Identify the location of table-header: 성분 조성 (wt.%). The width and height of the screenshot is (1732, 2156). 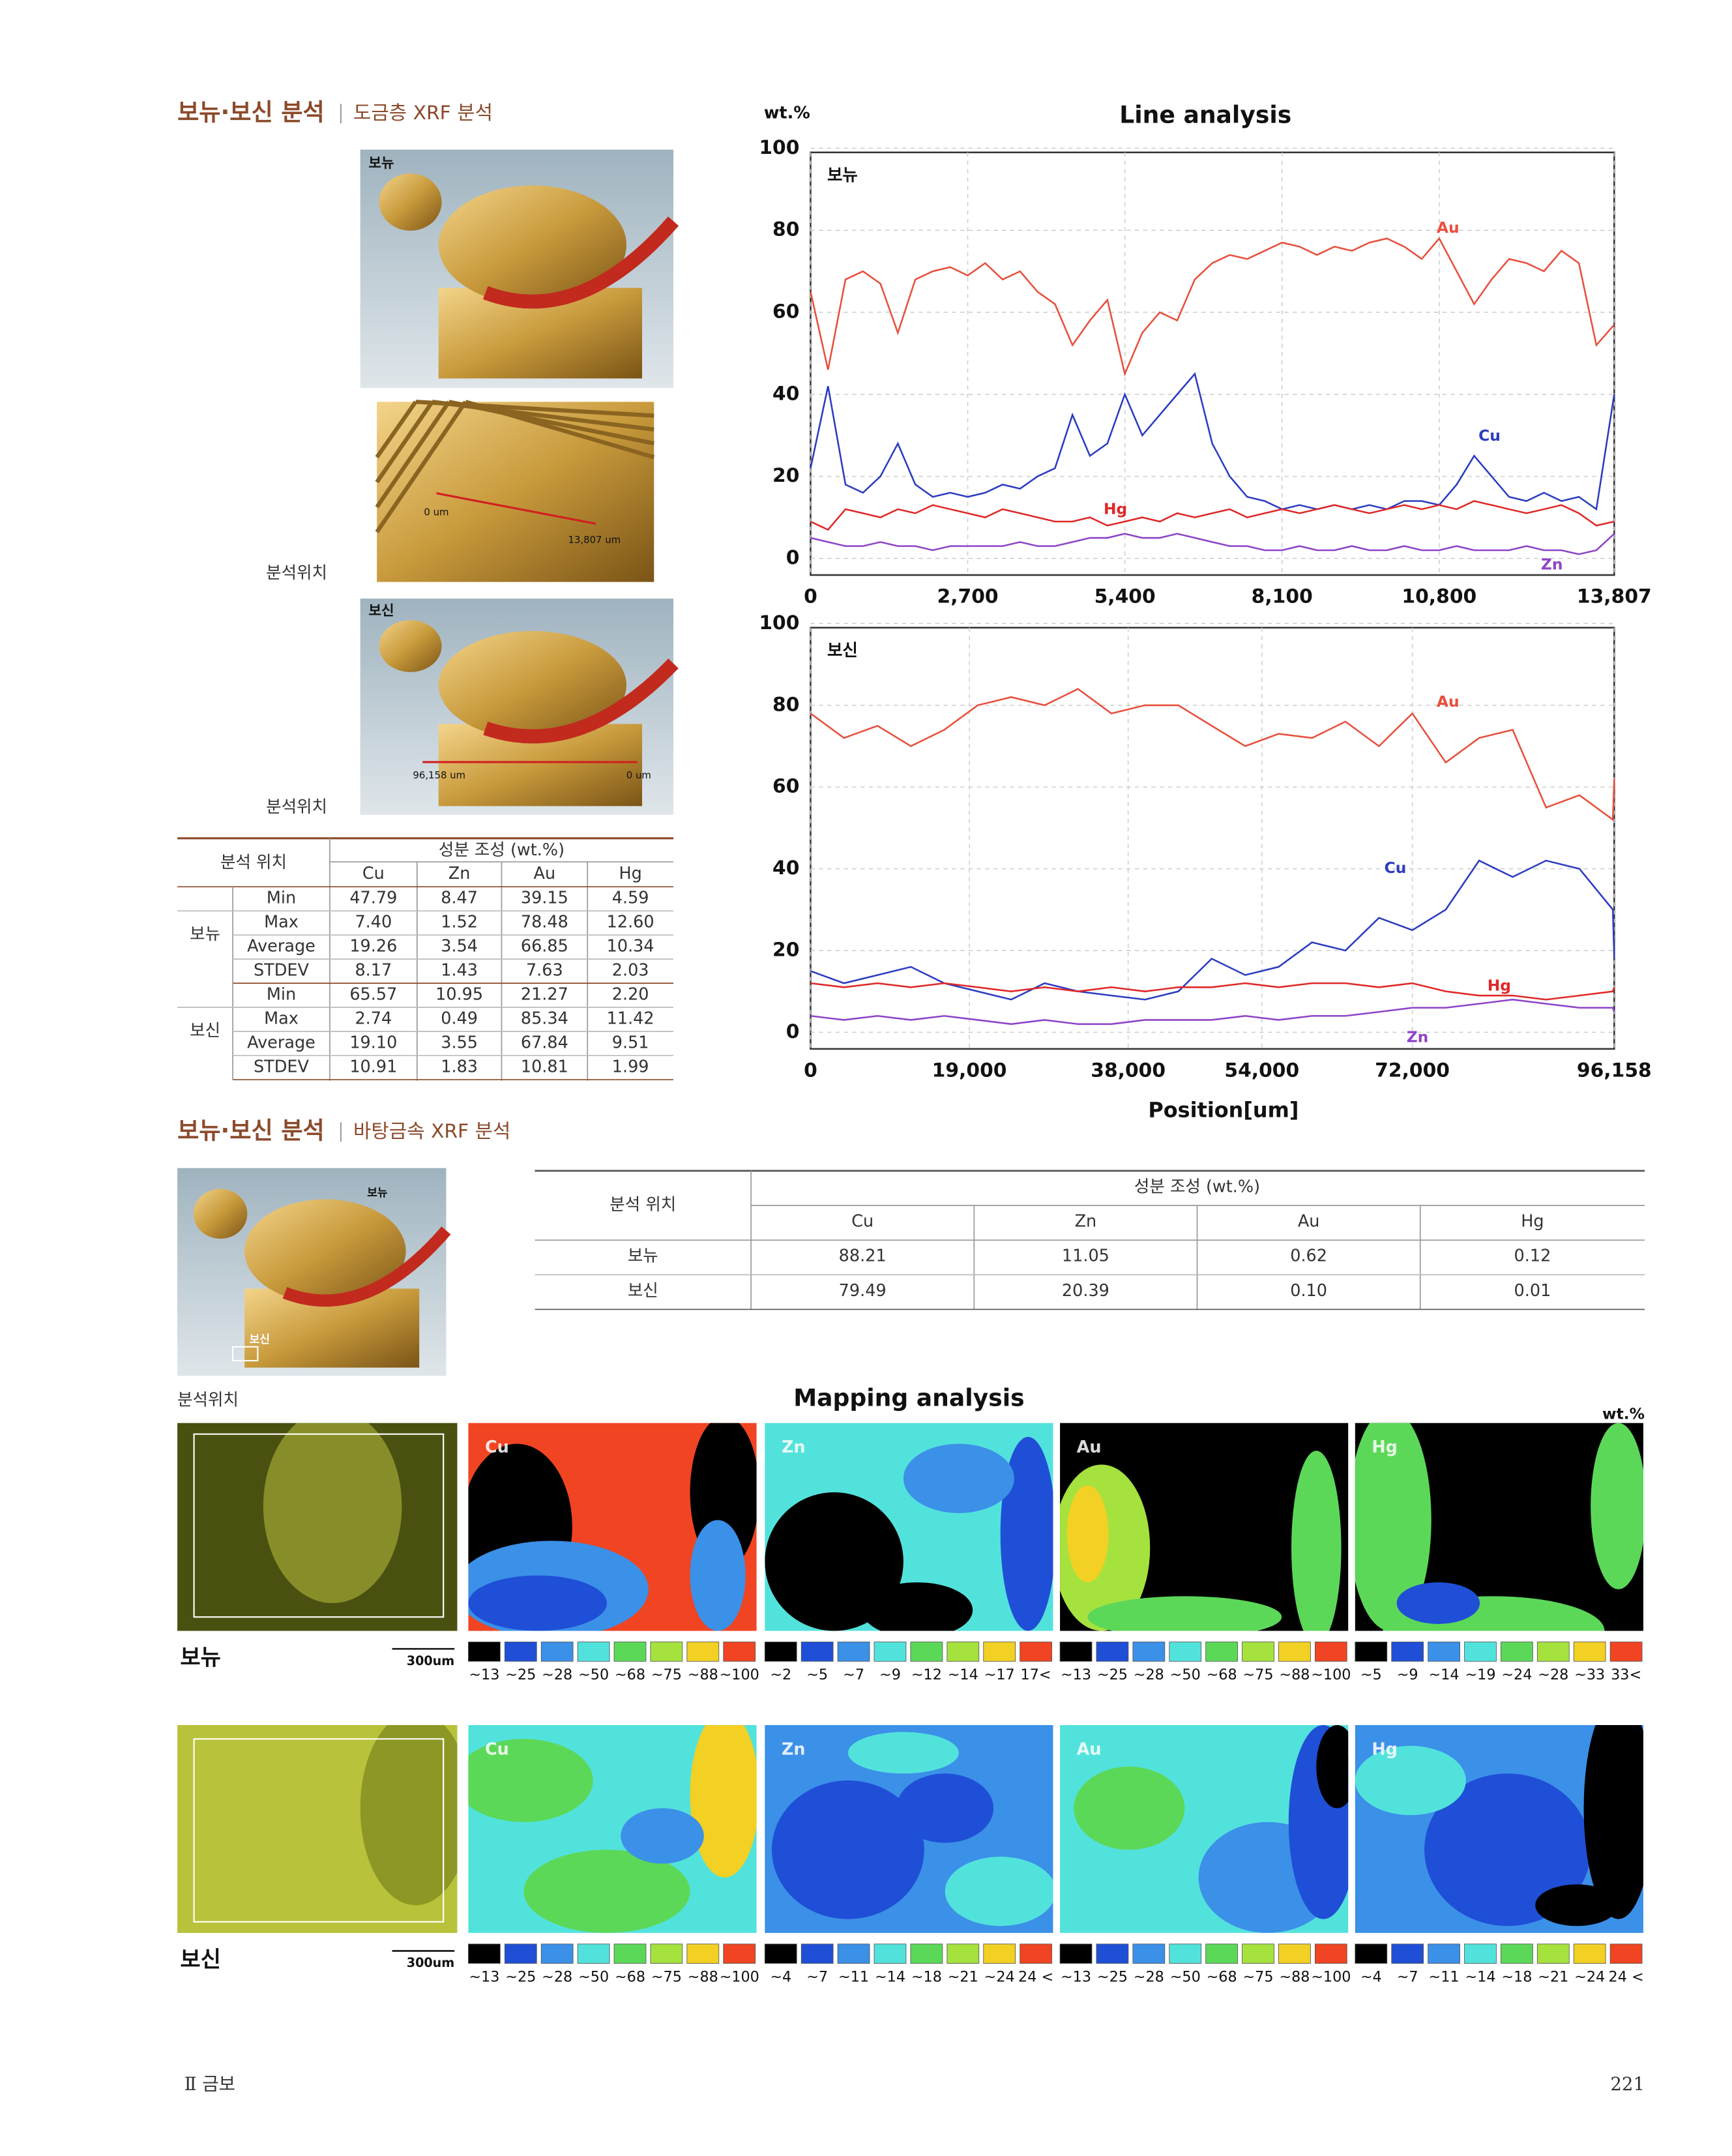
(1197, 1186).